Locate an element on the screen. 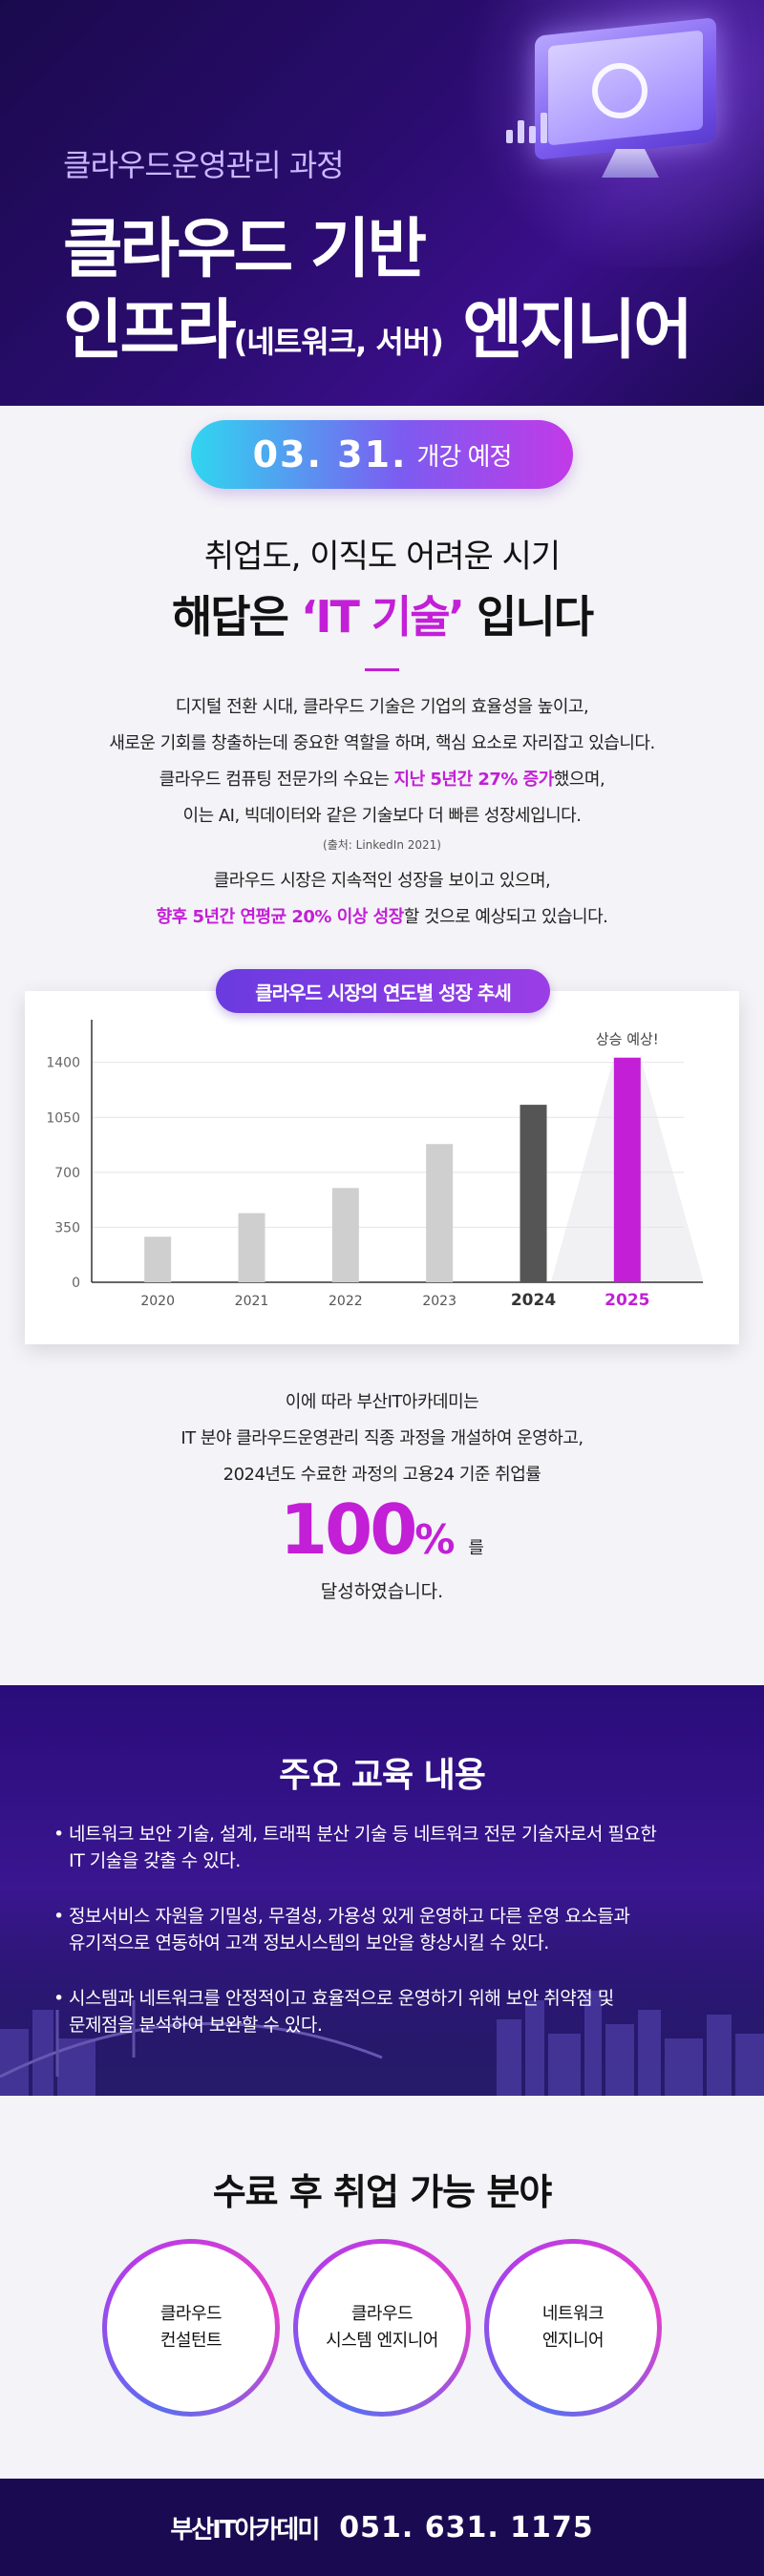 The height and width of the screenshot is (2576, 764). opening-date: 03. 31. is located at coordinates (330, 454).